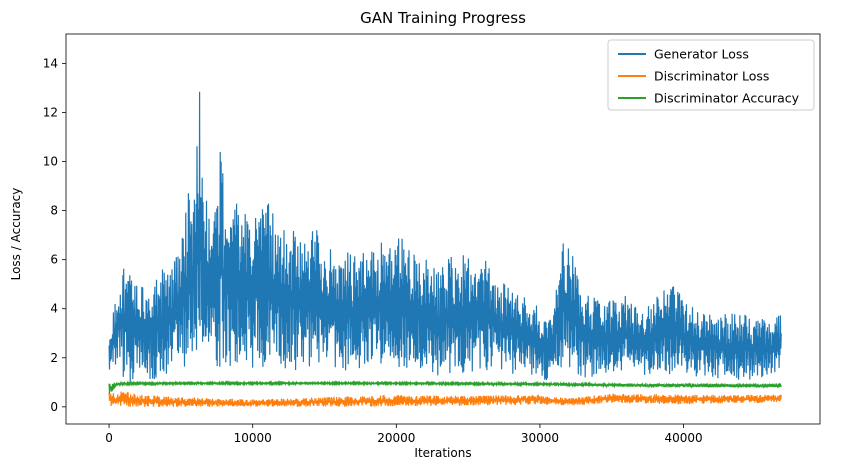 This screenshot has width=841, height=470. I want to click on x-tick-label: 0, so click(109, 438).